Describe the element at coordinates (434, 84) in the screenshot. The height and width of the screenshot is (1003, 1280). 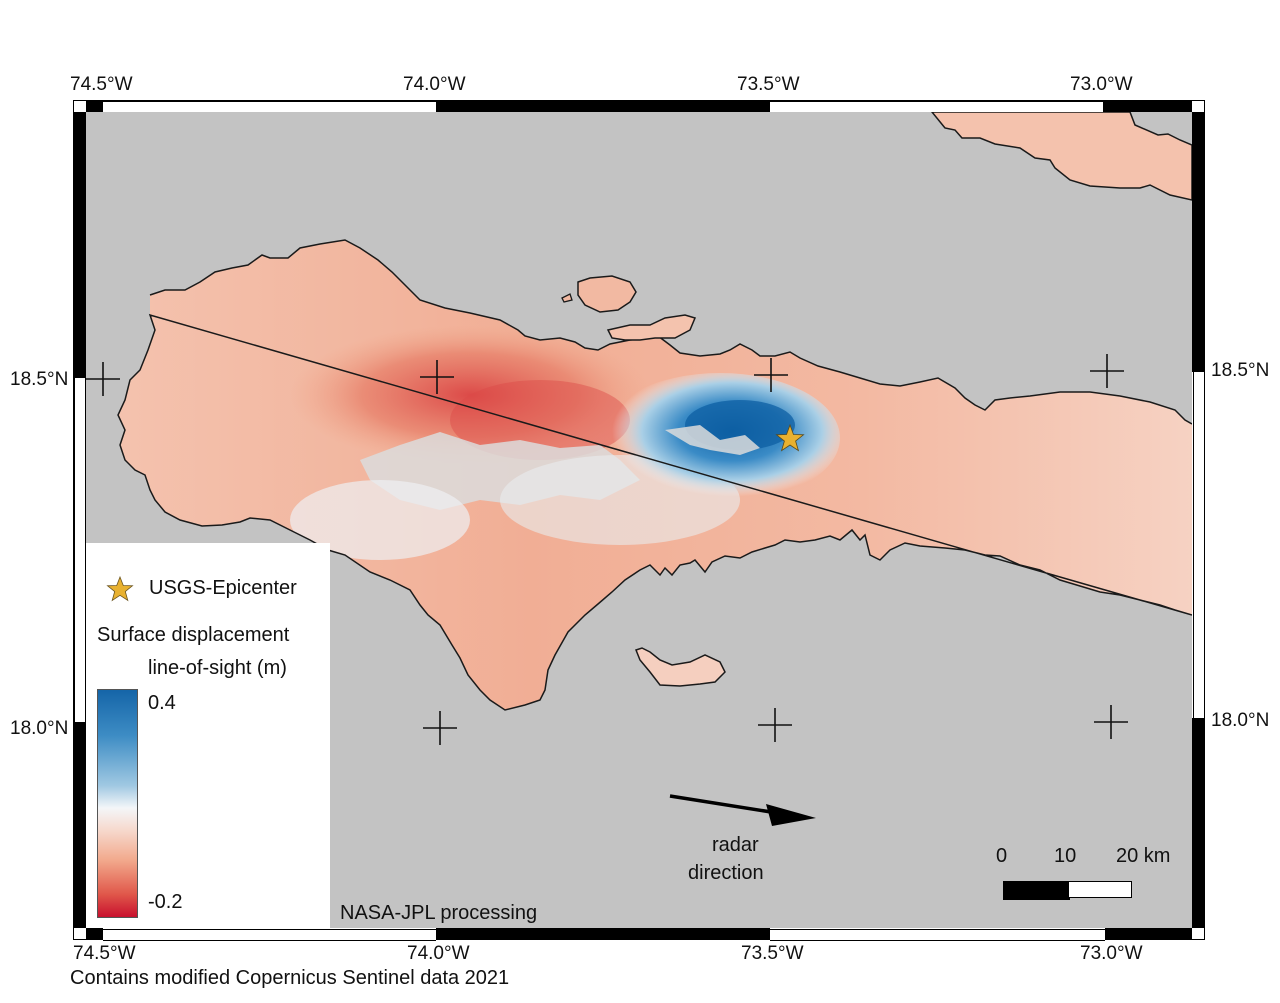
I see `top-axis-label-74.0w: 74.0°W` at that location.